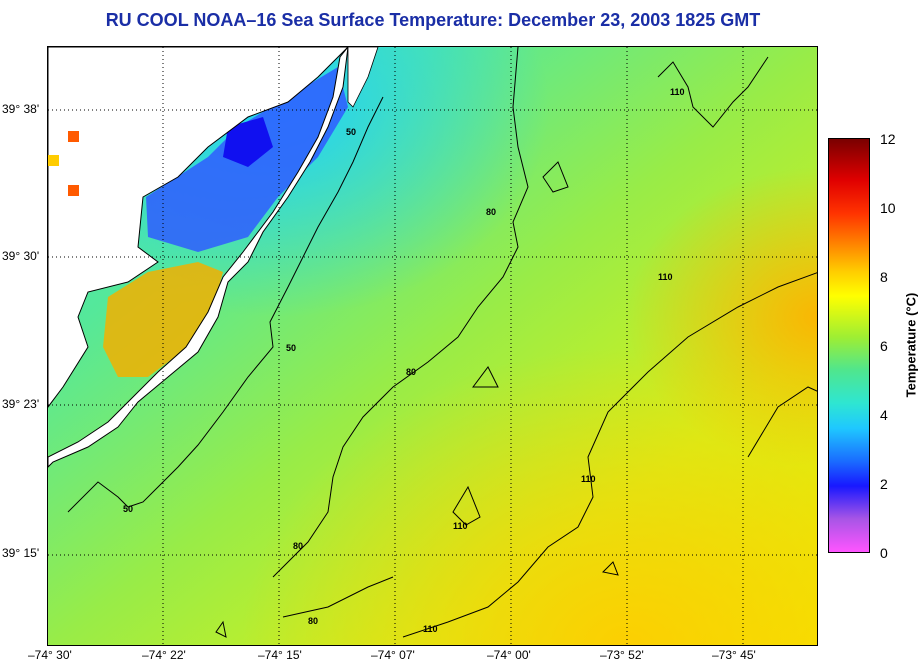 The image size is (920, 664). Describe the element at coordinates (248, 142) in the screenshot. I see `deep-cold-patch` at that location.